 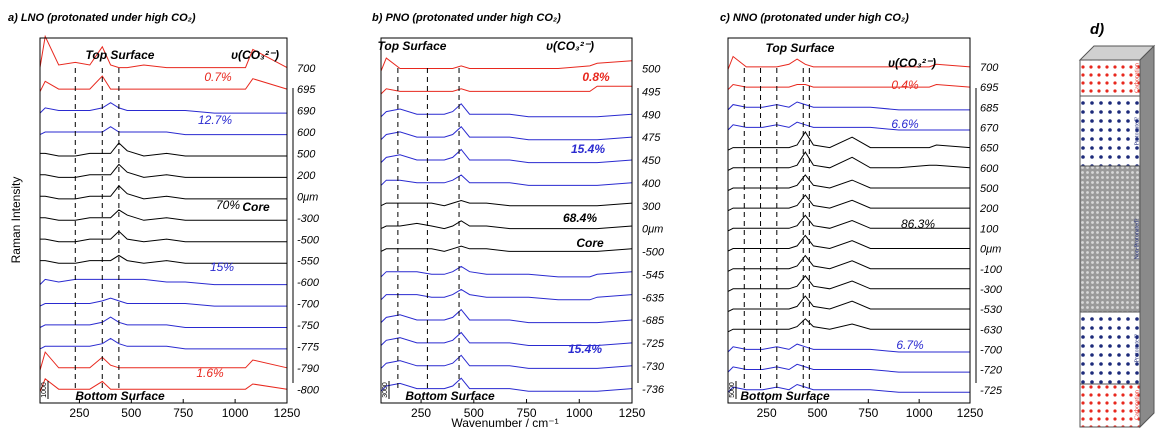 What do you see at coordinates (651, 115) in the screenshot?
I see `trace-label: 490` at bounding box center [651, 115].